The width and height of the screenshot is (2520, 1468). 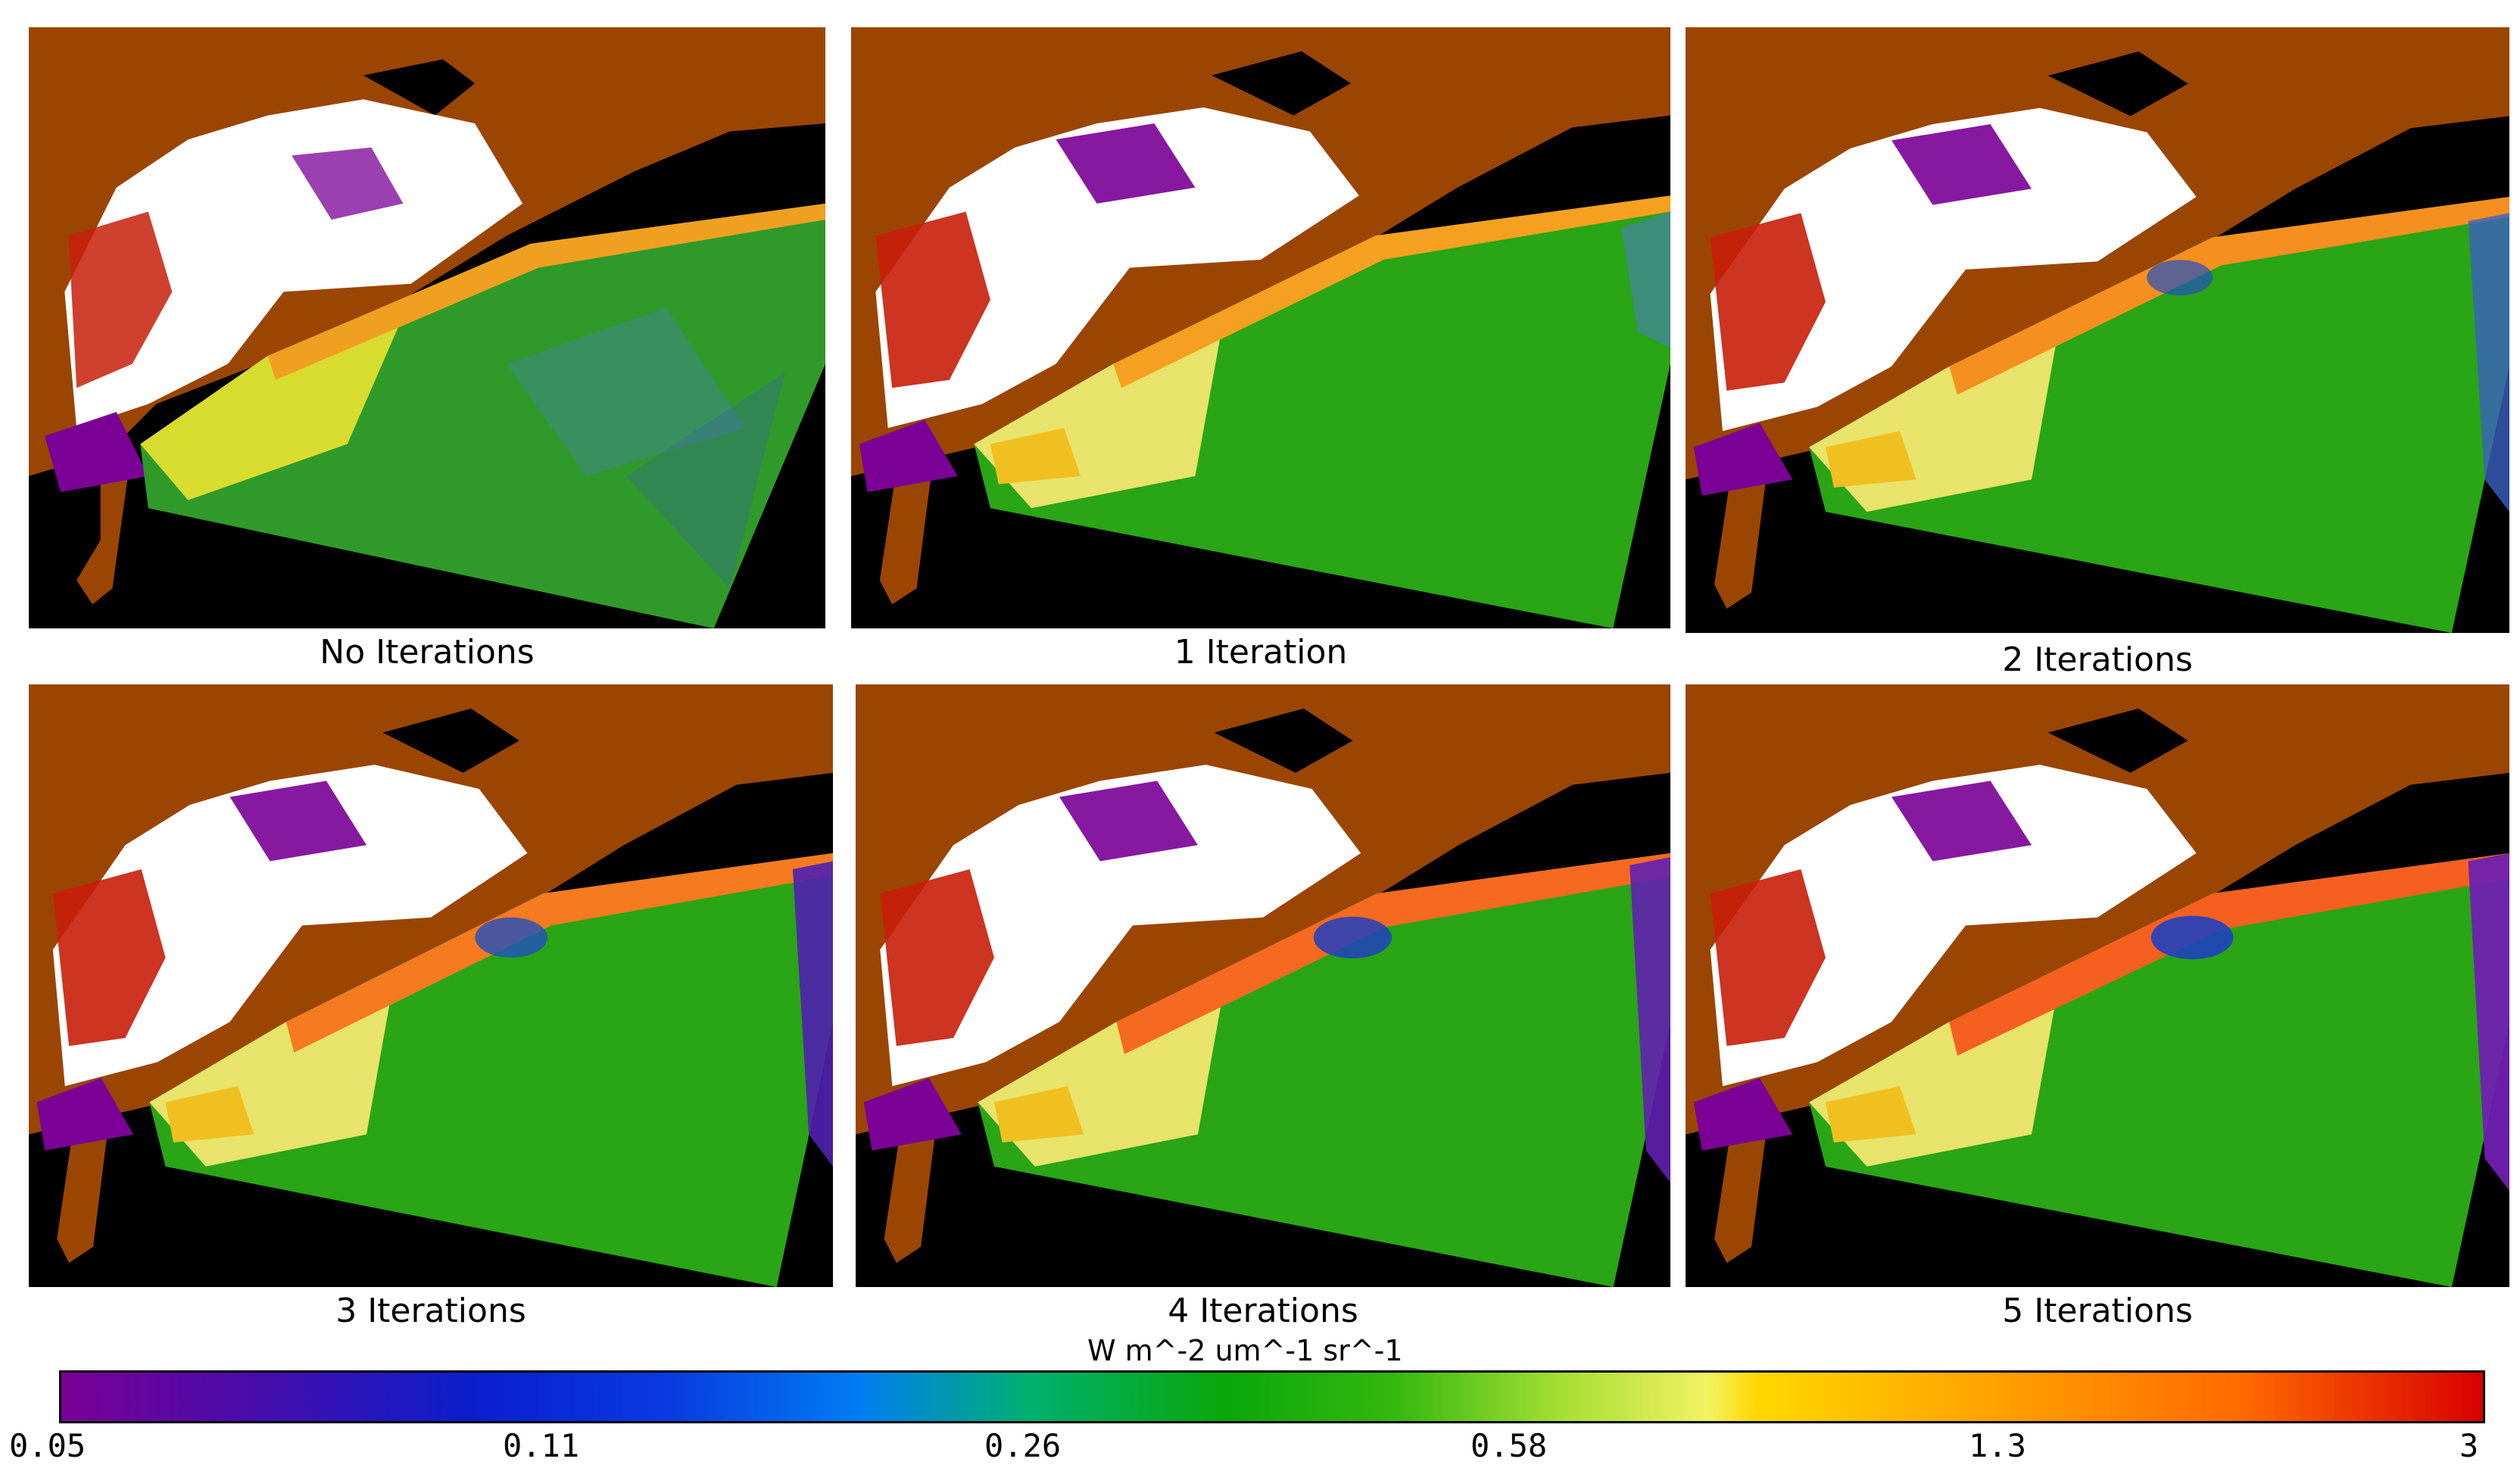 I want to click on colorbar, so click(x=1272, y=1396).